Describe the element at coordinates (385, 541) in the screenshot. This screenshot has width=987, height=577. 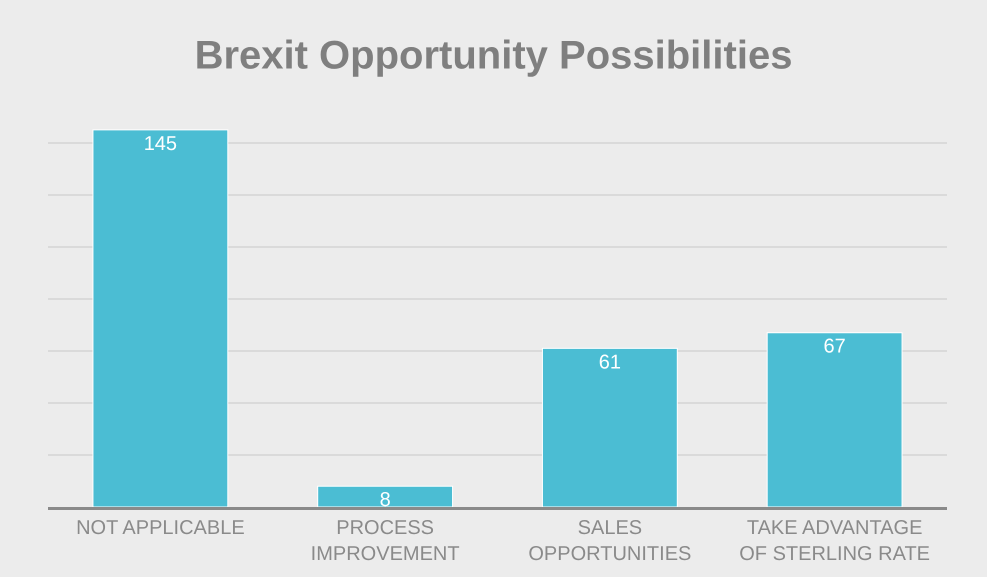
I see `x-tick-label: PROCESS IMPROVEMENT` at that location.